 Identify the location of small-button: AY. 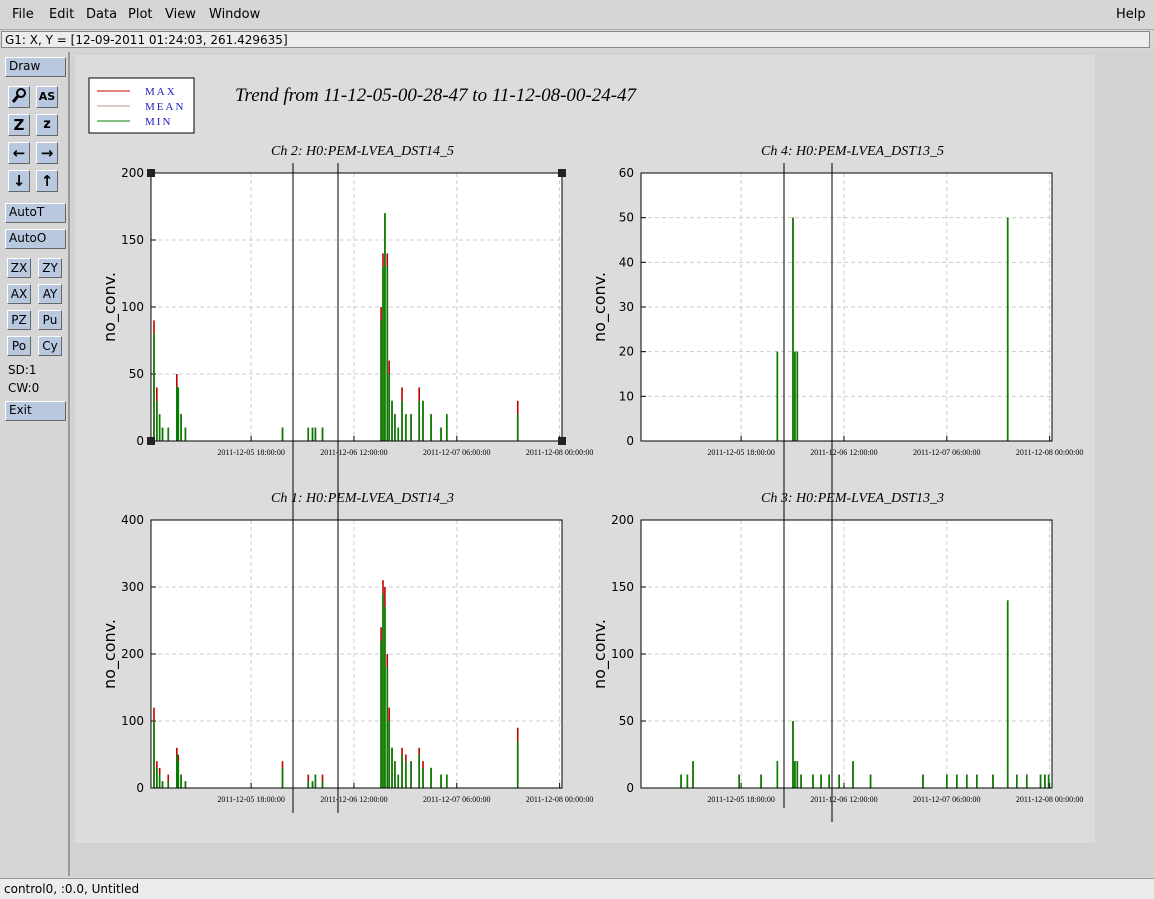
(50, 294).